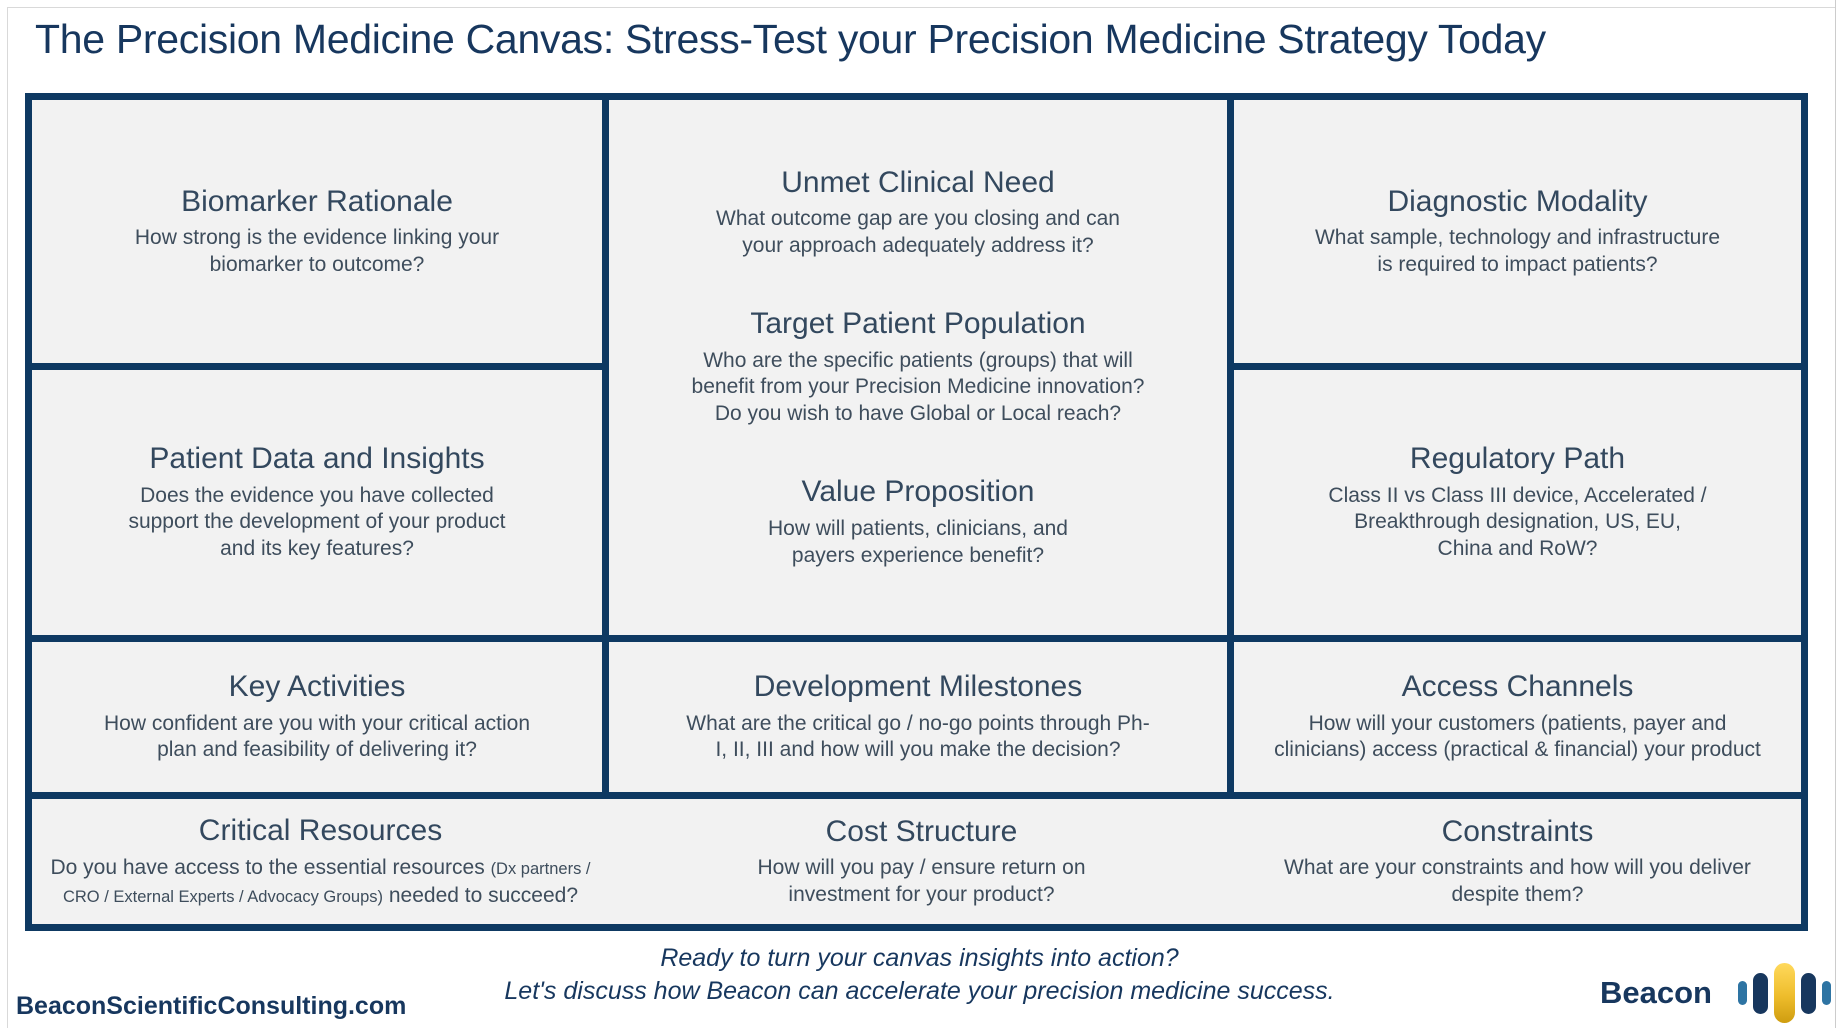 The image size is (1839, 1028). What do you see at coordinates (921, 7) in the screenshot?
I see `slide-frame-top` at bounding box center [921, 7].